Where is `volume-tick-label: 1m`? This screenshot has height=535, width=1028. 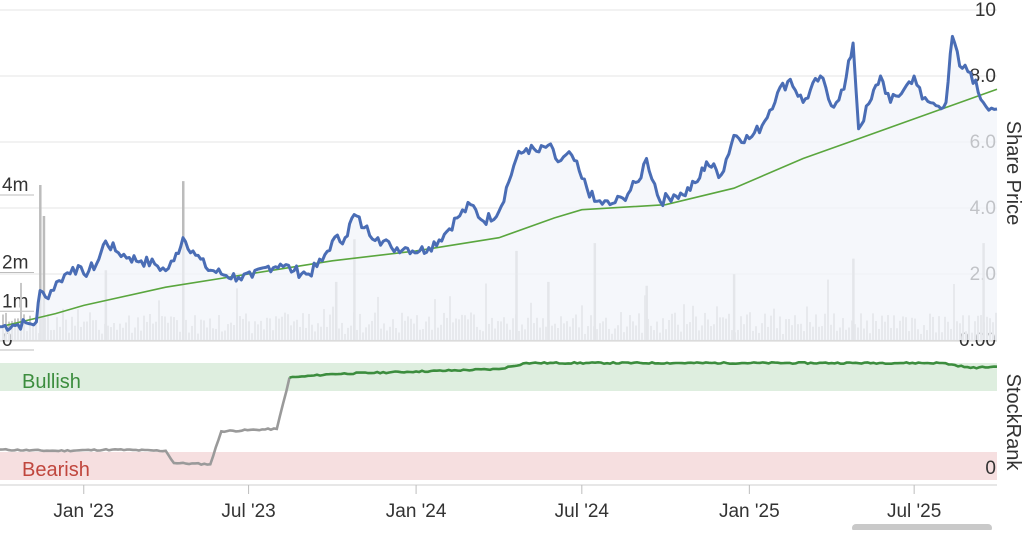 volume-tick-label: 1m is located at coordinates (15, 301).